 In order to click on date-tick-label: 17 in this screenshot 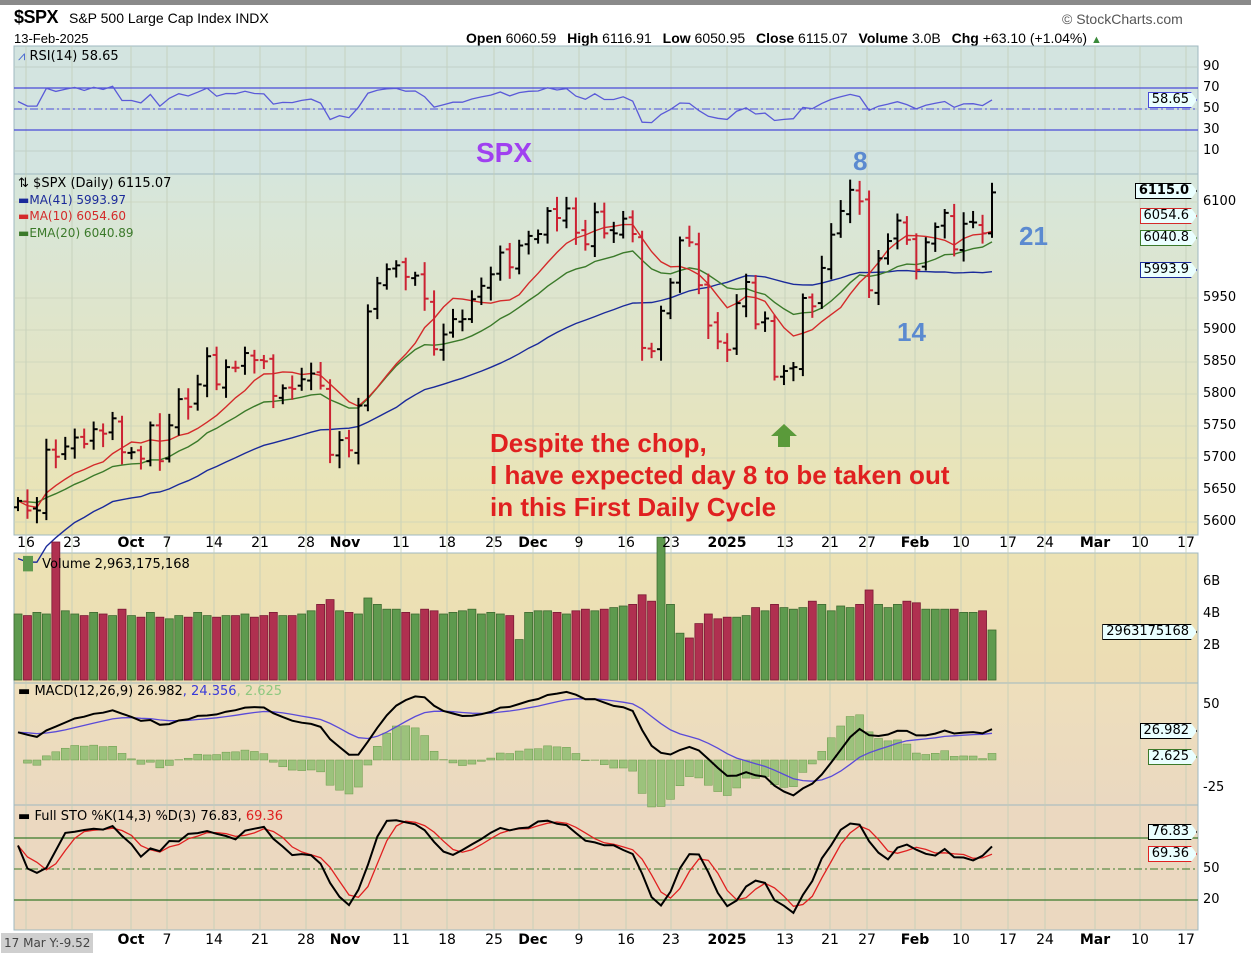, I will do `click(1008, 543)`.